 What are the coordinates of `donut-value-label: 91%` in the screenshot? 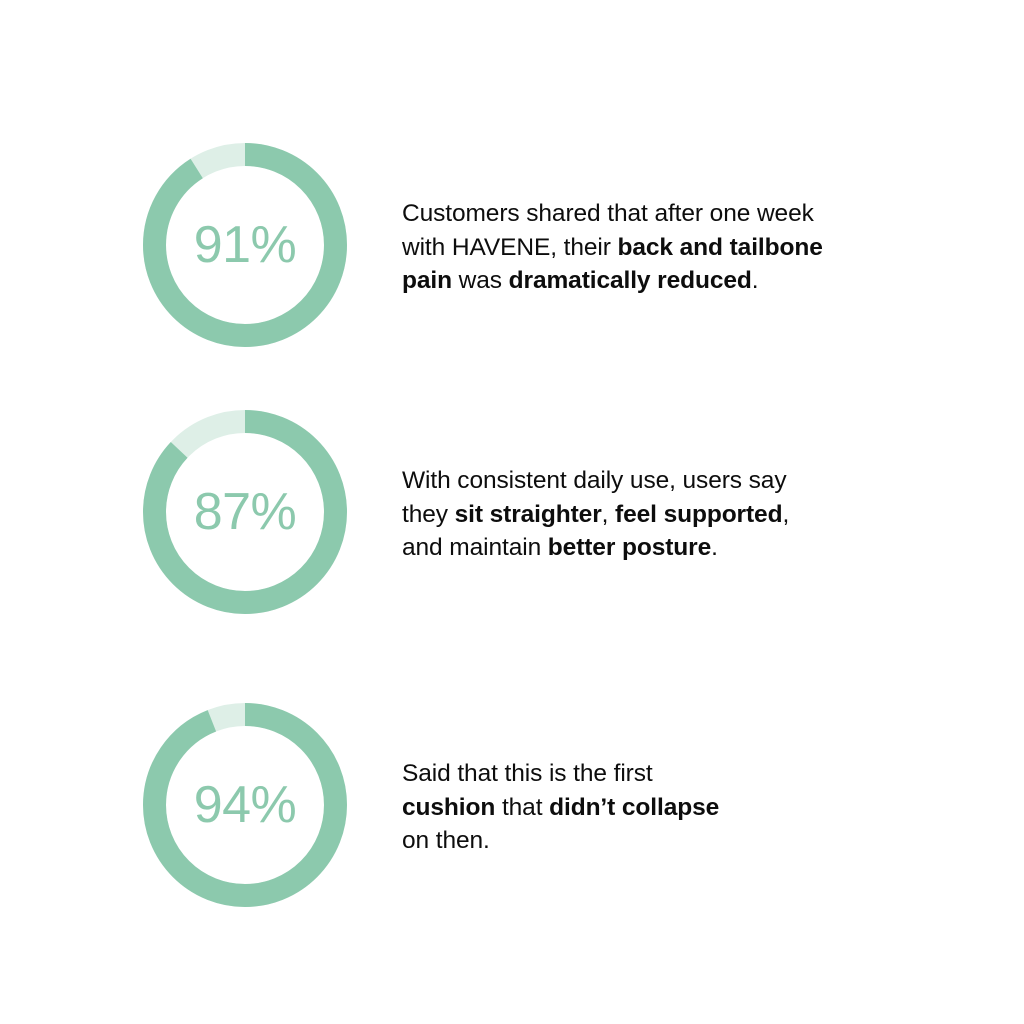 It's located at (245, 245).